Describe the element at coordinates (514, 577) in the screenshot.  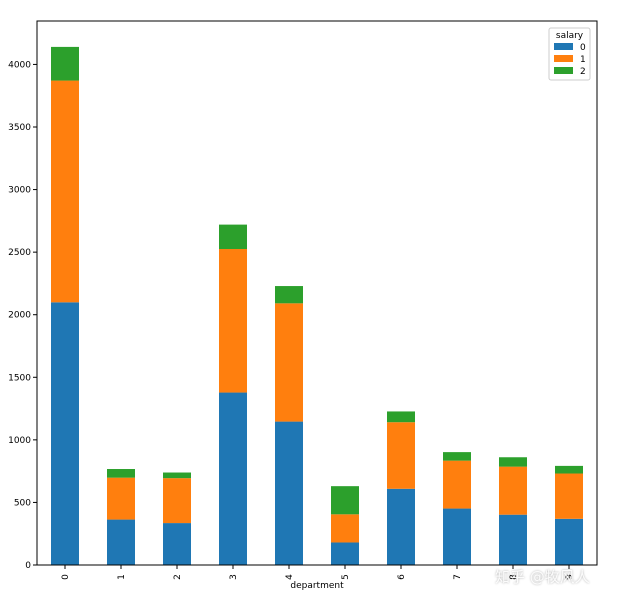
I see `x-tick-label: 8` at that location.